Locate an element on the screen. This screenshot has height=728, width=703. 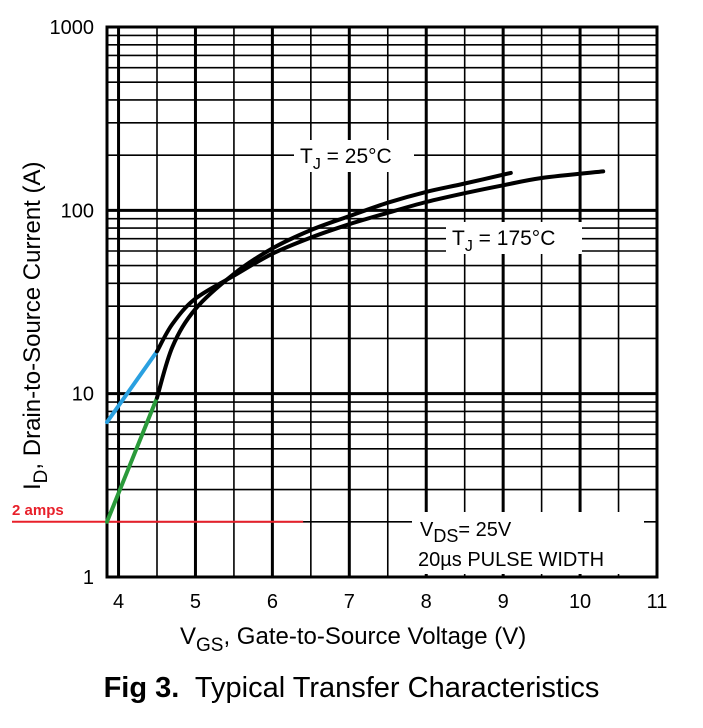
x-tick-label: 6 is located at coordinates (272, 602).